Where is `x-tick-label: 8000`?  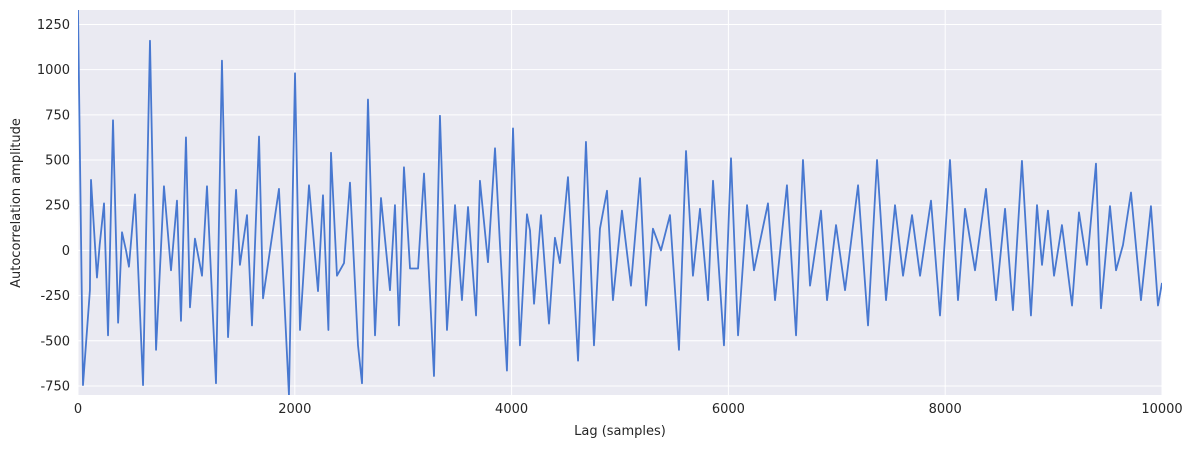
x-tick-label: 8000 is located at coordinates (945, 409).